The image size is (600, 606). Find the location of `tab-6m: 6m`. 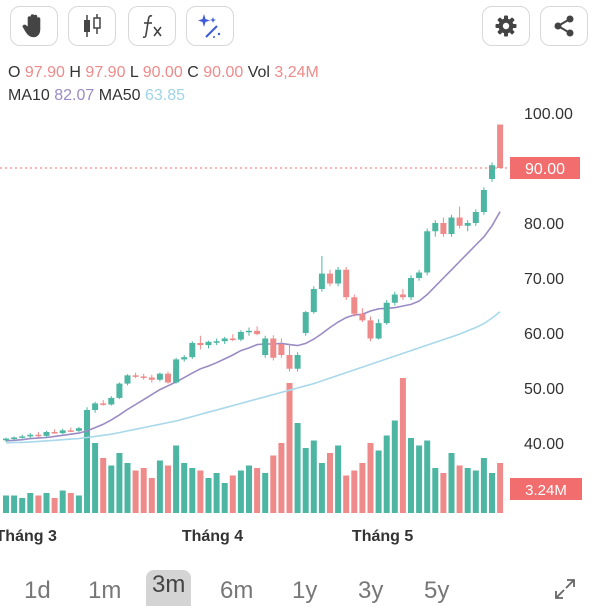

tab-6m: 6m is located at coordinates (237, 590).